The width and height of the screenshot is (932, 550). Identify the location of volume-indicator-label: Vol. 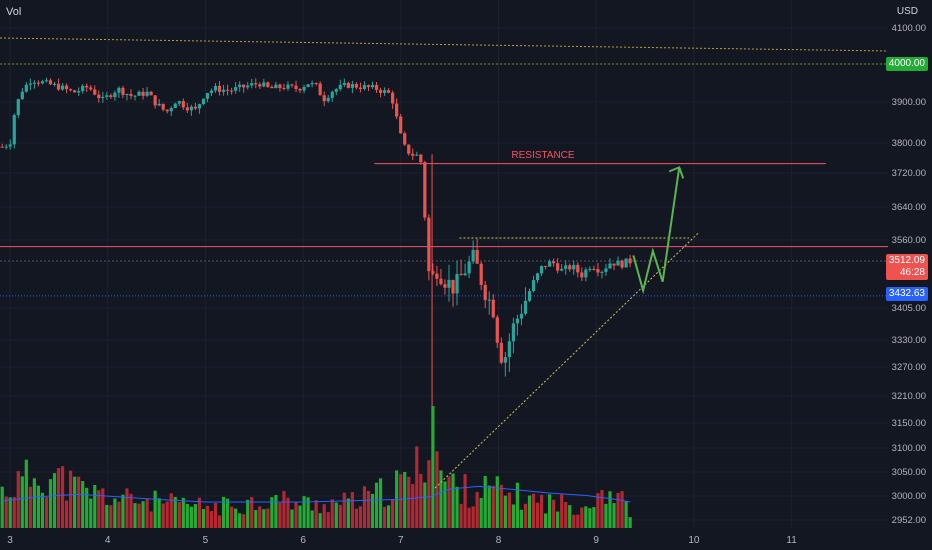
(14, 12).